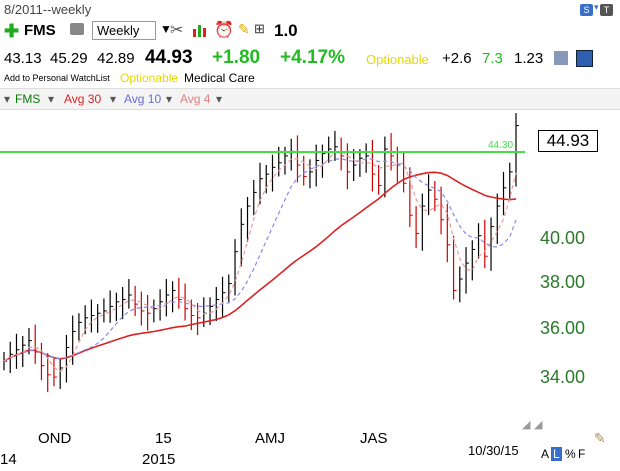  Describe the element at coordinates (563, 377) in the screenshot. I see `y-tick-label: 34.00` at that location.